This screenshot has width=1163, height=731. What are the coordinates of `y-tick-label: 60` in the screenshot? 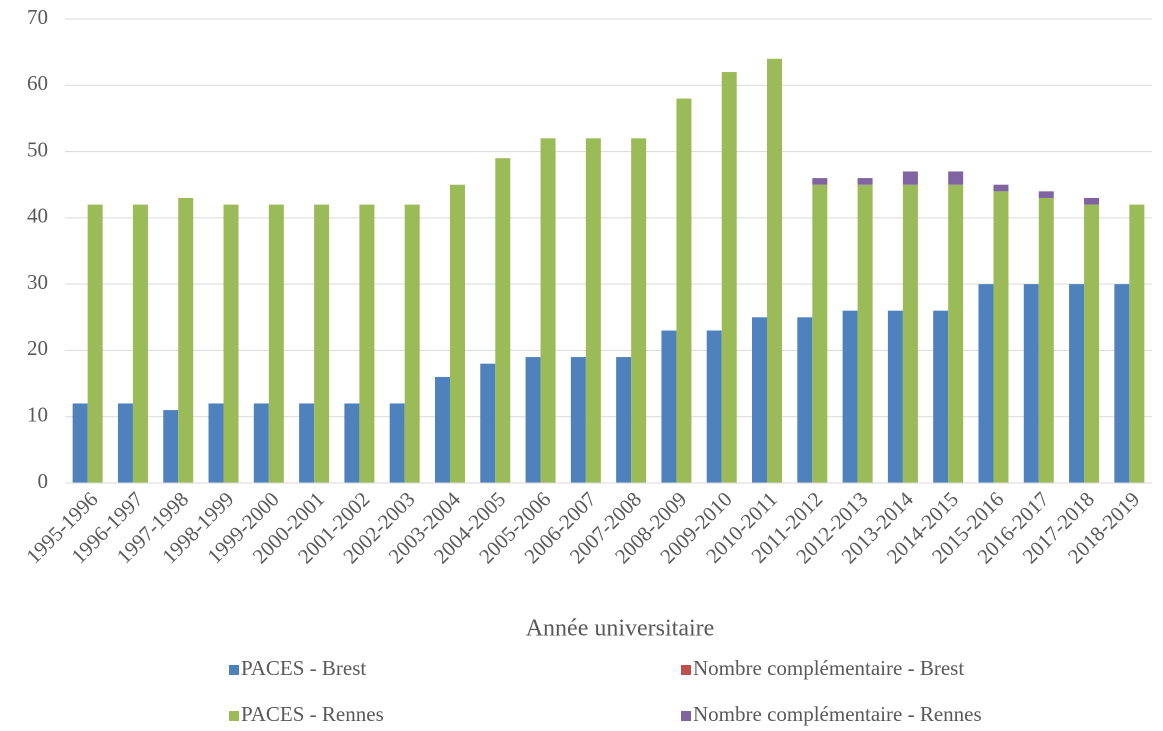 It's located at (37, 83).